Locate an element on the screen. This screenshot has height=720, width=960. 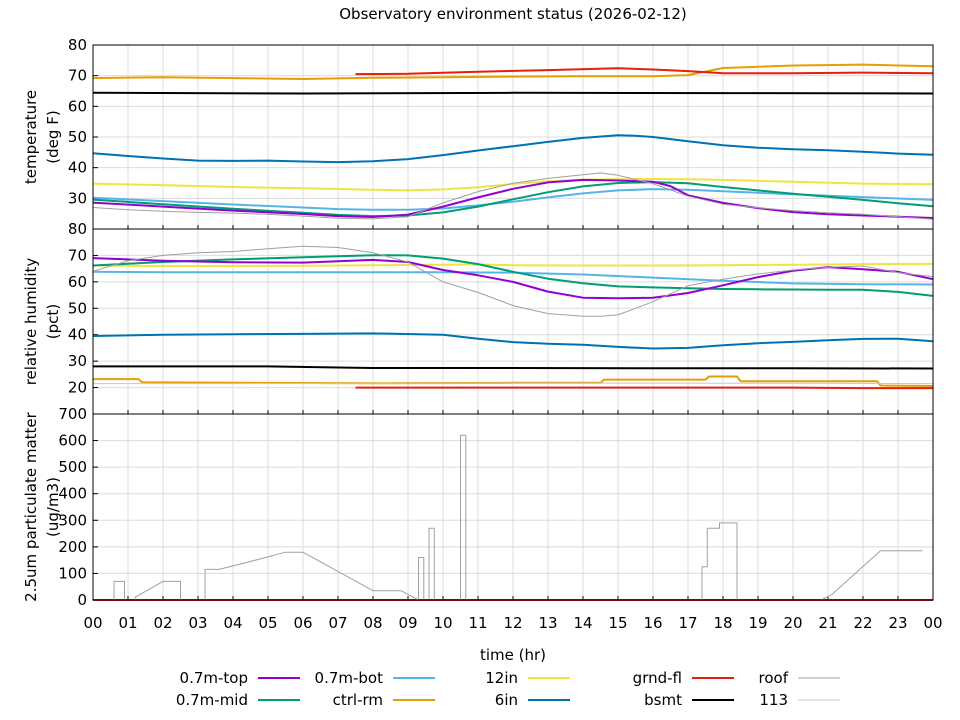
x-tick-label: 04 is located at coordinates (232, 623).